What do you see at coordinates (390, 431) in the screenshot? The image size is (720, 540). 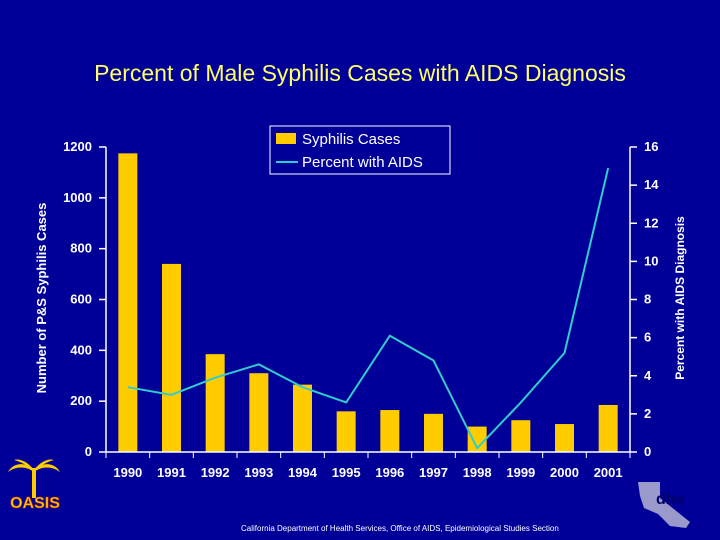 I see `bar-1996` at bounding box center [390, 431].